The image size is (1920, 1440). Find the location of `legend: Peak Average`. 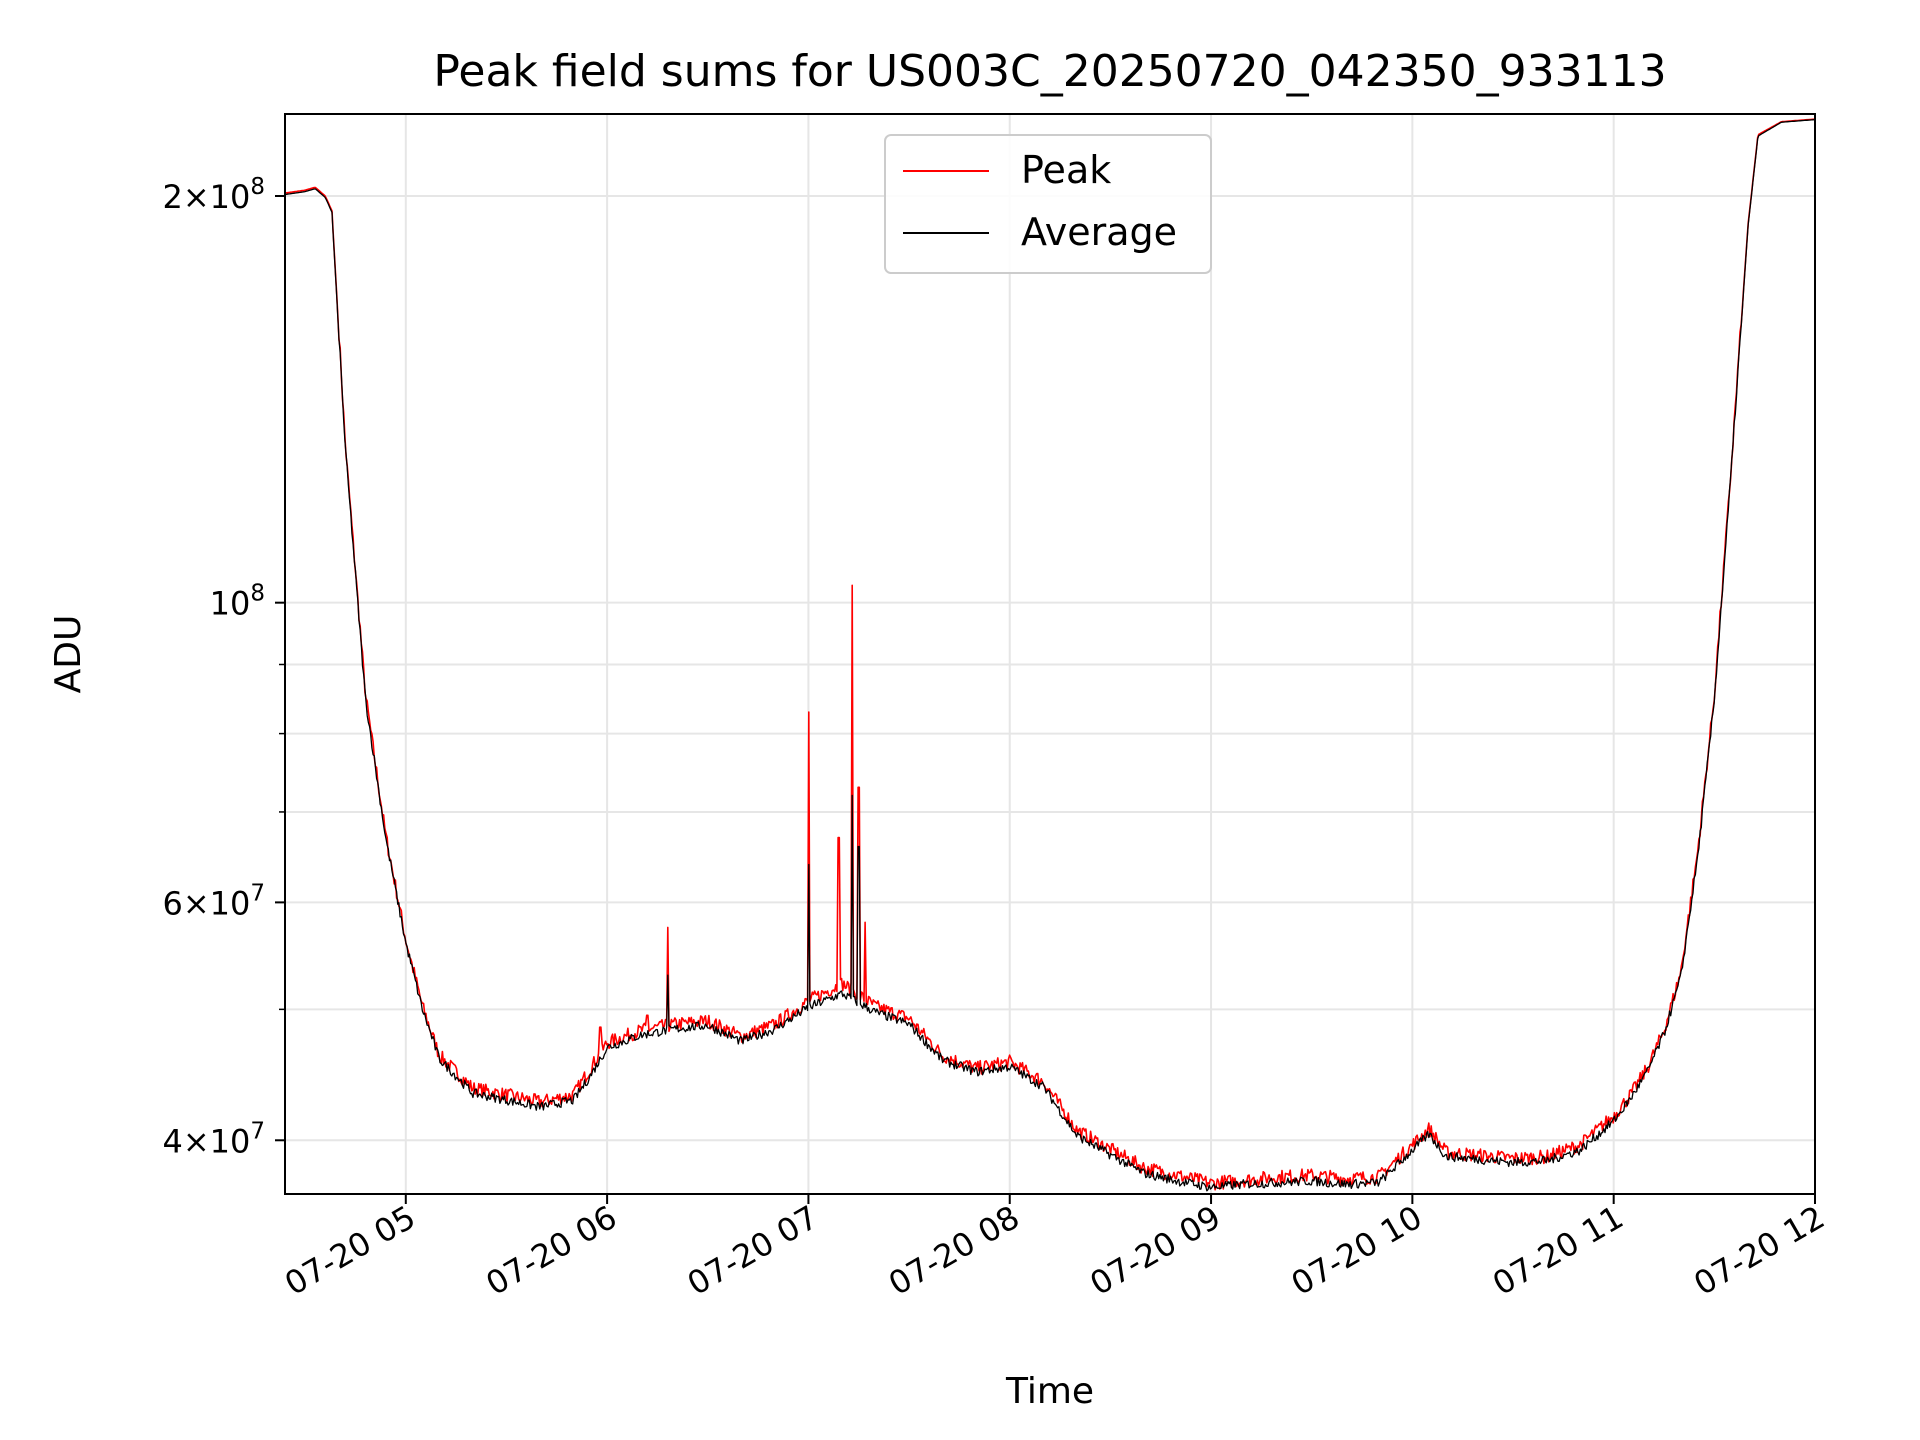

legend: Peak Average is located at coordinates (1048, 204).